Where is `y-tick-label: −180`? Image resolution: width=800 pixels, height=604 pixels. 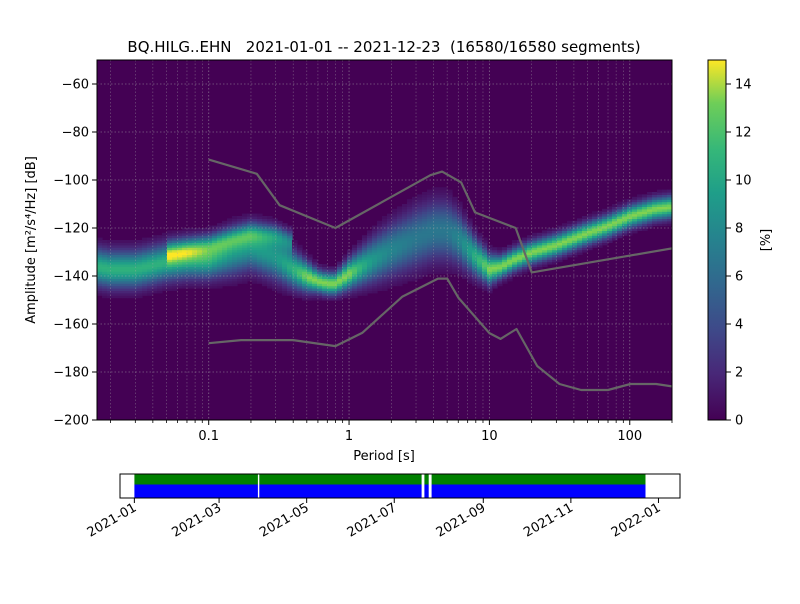 y-tick-label: −180 is located at coordinates (71, 373).